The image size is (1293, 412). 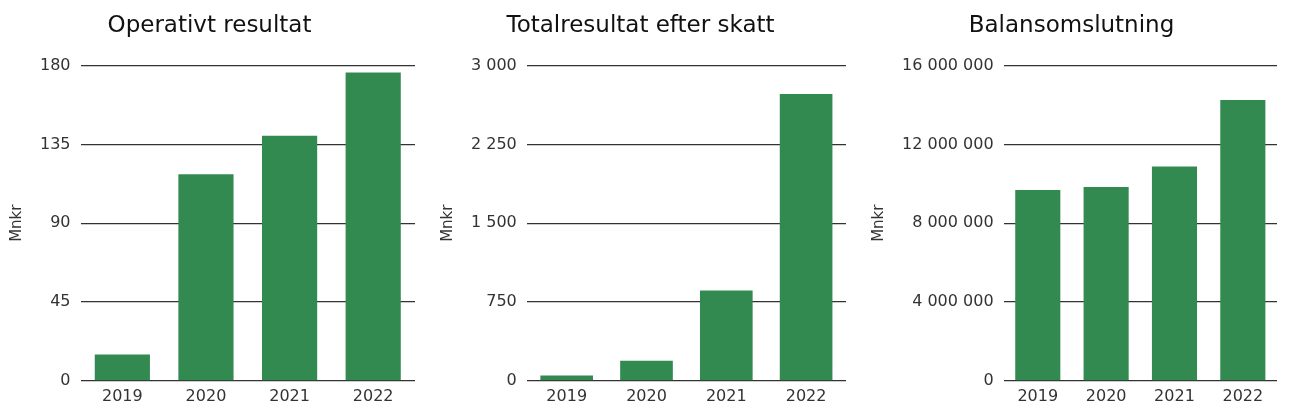 What do you see at coordinates (1071, 23) in the screenshot?
I see `chart-title: Balansomslutning` at bounding box center [1071, 23].